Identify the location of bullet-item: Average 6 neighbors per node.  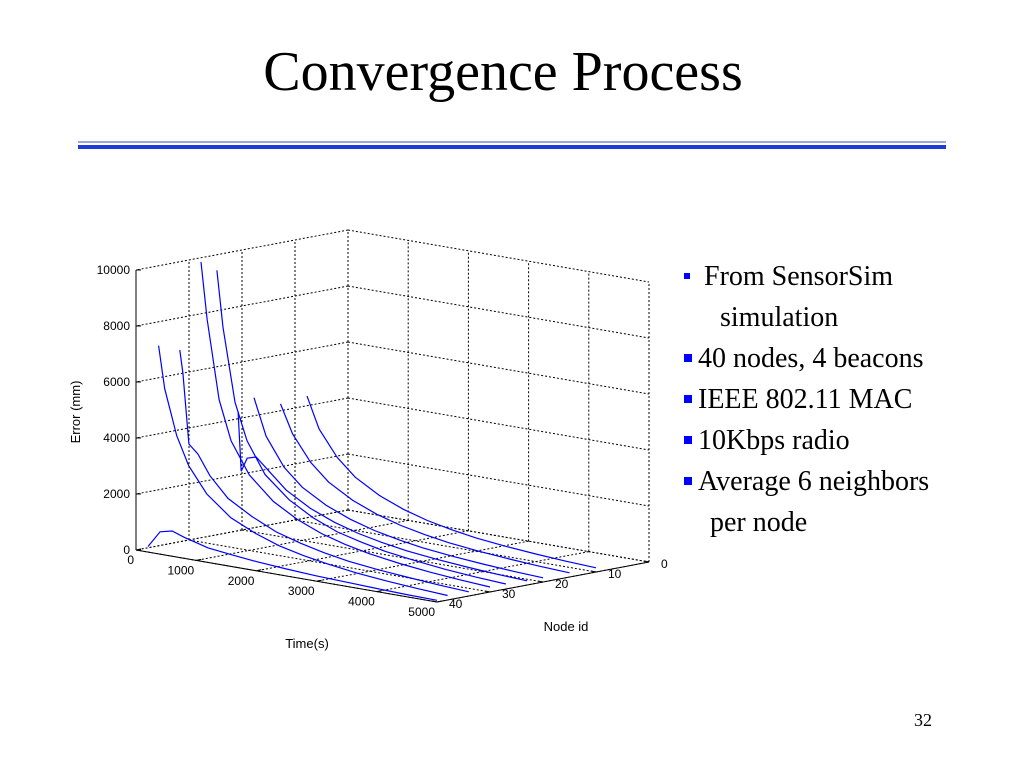
(849, 502).